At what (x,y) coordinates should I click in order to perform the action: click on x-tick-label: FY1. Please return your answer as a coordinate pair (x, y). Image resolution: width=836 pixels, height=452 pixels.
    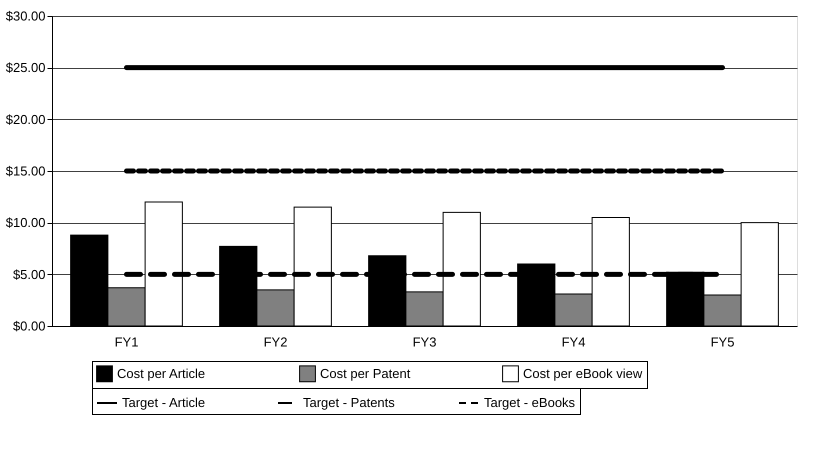
    Looking at the image, I should click on (126, 342).